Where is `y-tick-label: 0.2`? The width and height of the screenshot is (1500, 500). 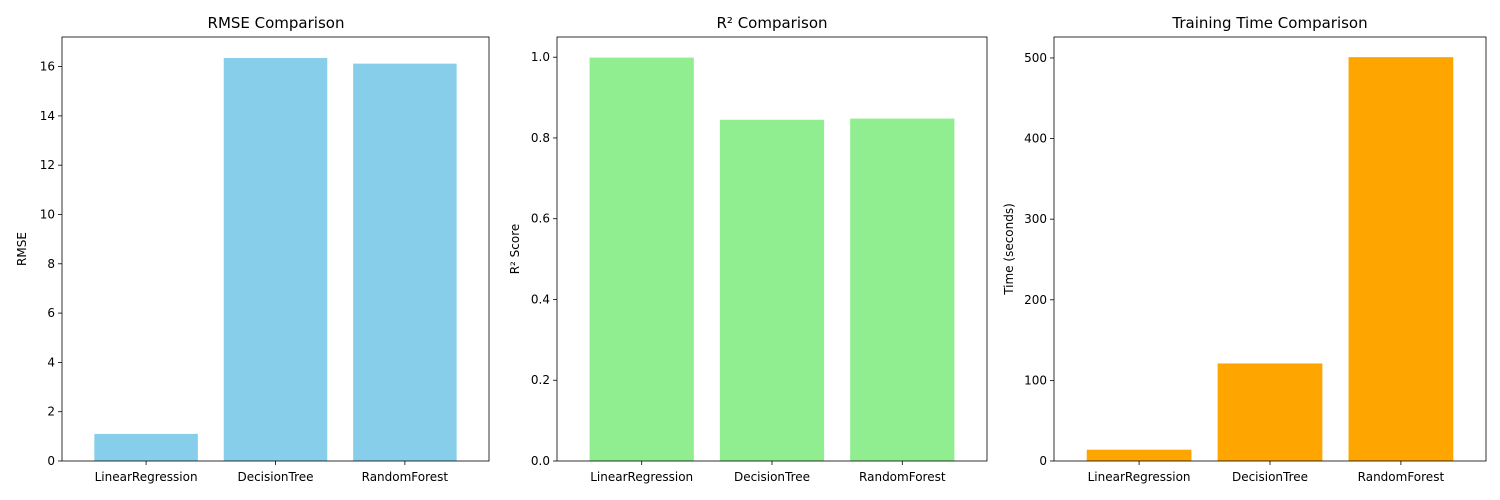 y-tick-label: 0.2 is located at coordinates (540, 380).